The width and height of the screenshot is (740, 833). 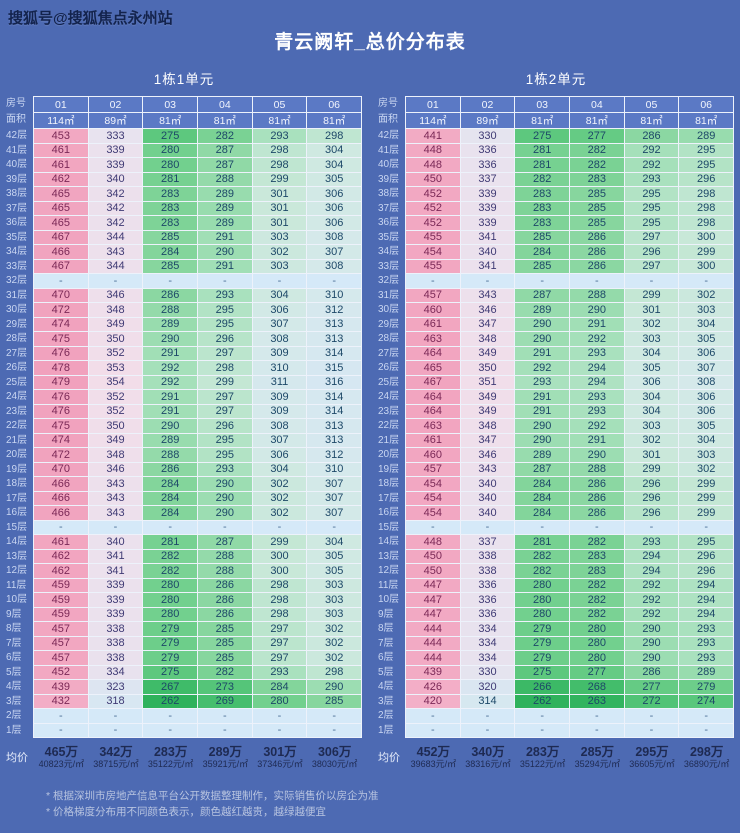 I want to click on room-number-header: 06, so click(x=706, y=104).